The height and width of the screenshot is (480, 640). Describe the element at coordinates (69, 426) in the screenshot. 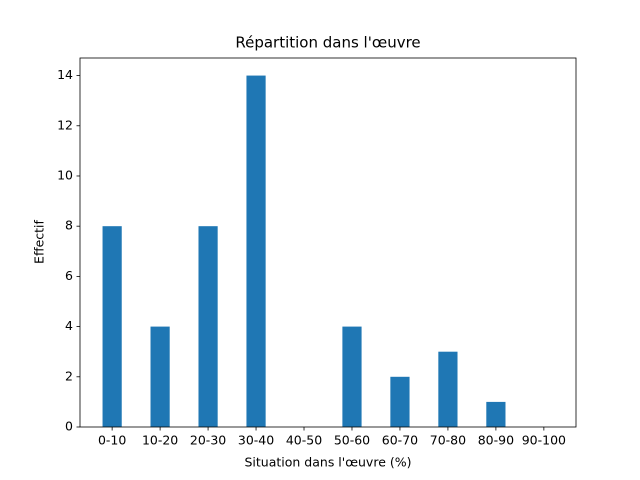

I see `y-tick-label: 0` at that location.